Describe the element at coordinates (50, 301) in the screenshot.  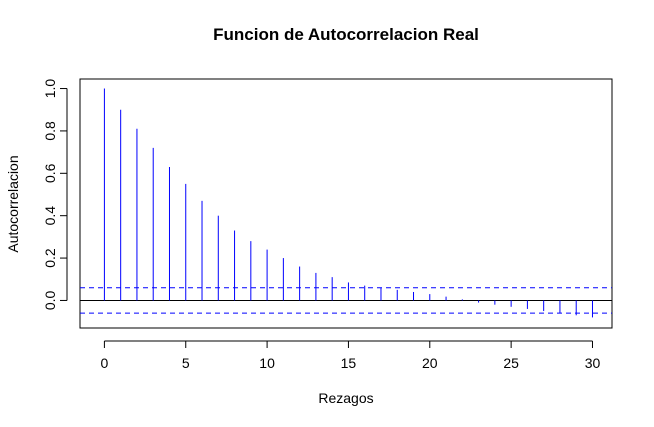
I see `y-tick-label: 0.0` at that location.